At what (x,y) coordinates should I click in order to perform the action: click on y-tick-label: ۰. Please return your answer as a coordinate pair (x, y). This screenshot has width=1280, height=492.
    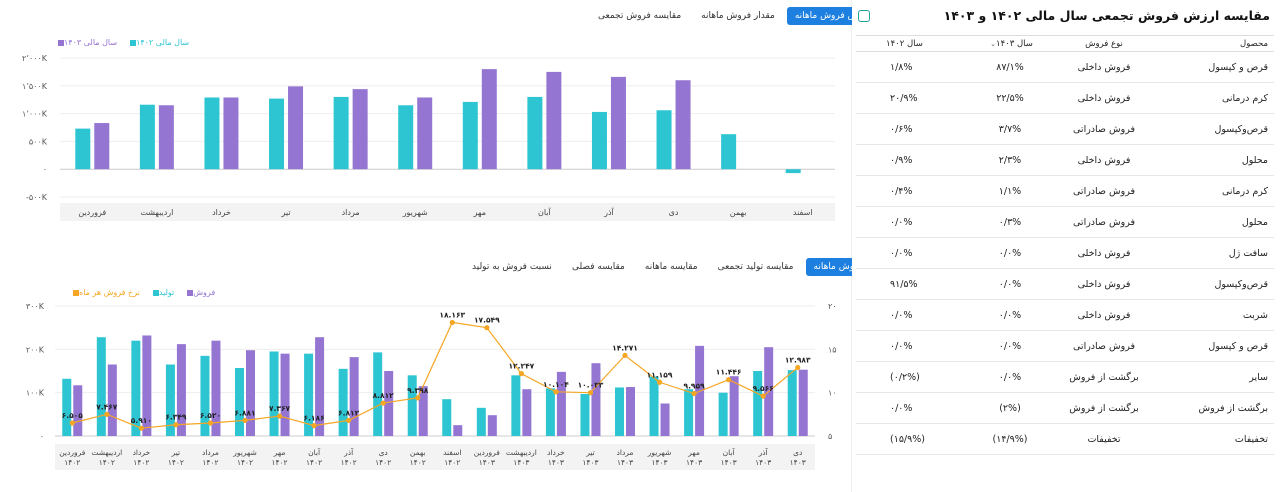
    Looking at the image, I should click on (45, 169).